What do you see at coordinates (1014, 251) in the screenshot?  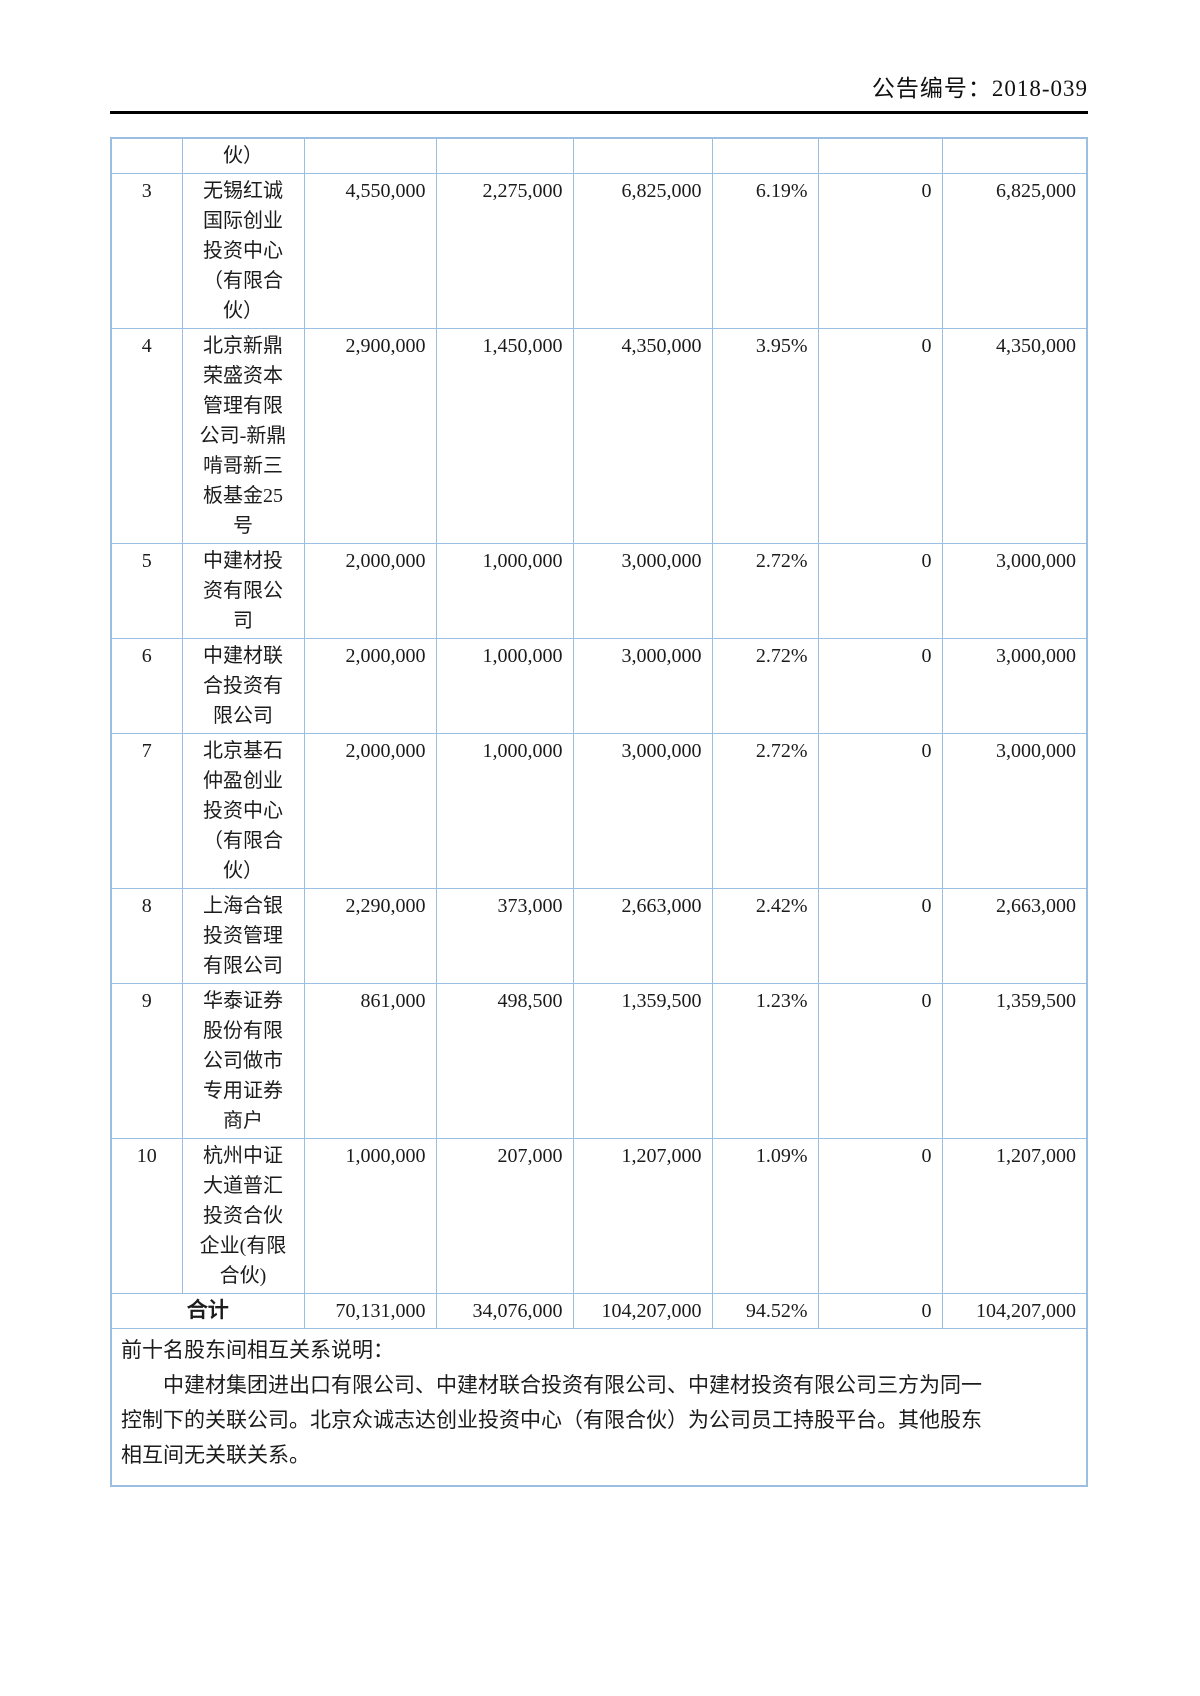 I see `cell-unrestricted: 6,825,000` at bounding box center [1014, 251].